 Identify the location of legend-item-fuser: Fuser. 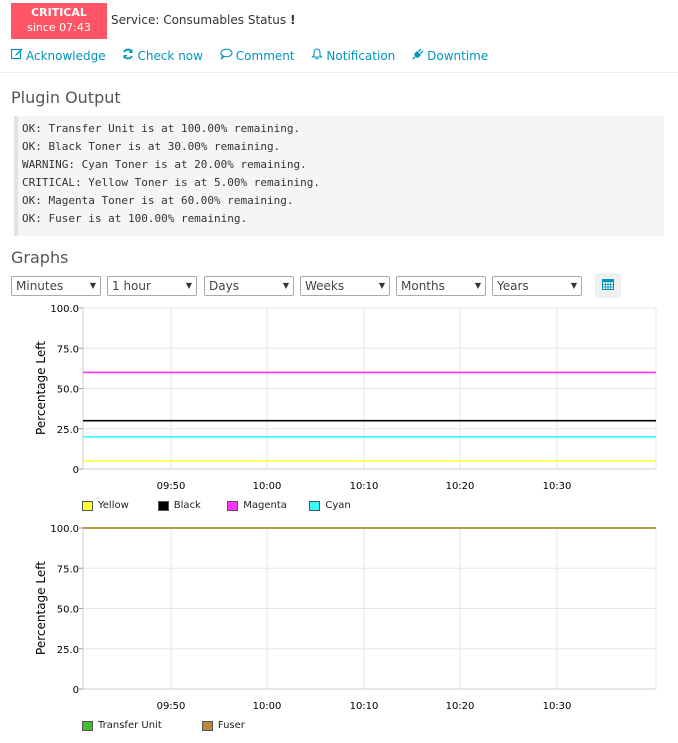
(223, 725).